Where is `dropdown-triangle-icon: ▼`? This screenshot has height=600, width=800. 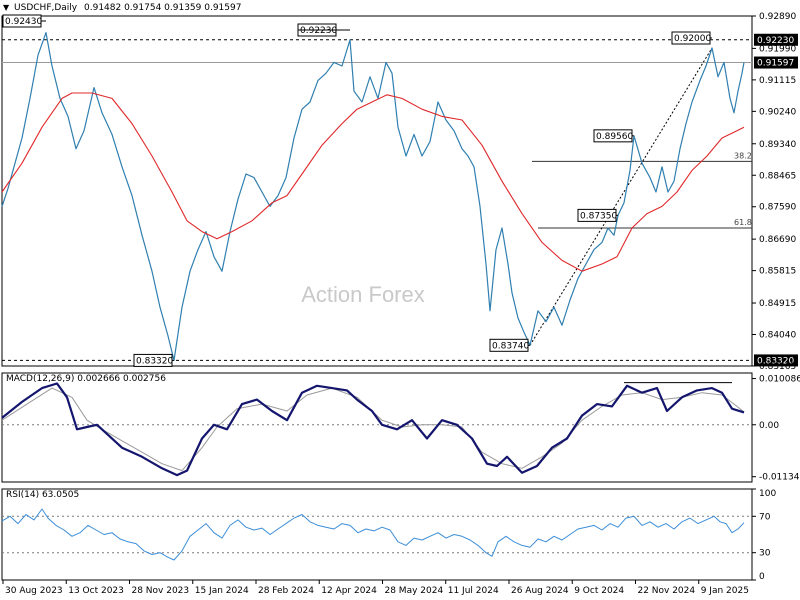 dropdown-triangle-icon: ▼ is located at coordinates (6, 7).